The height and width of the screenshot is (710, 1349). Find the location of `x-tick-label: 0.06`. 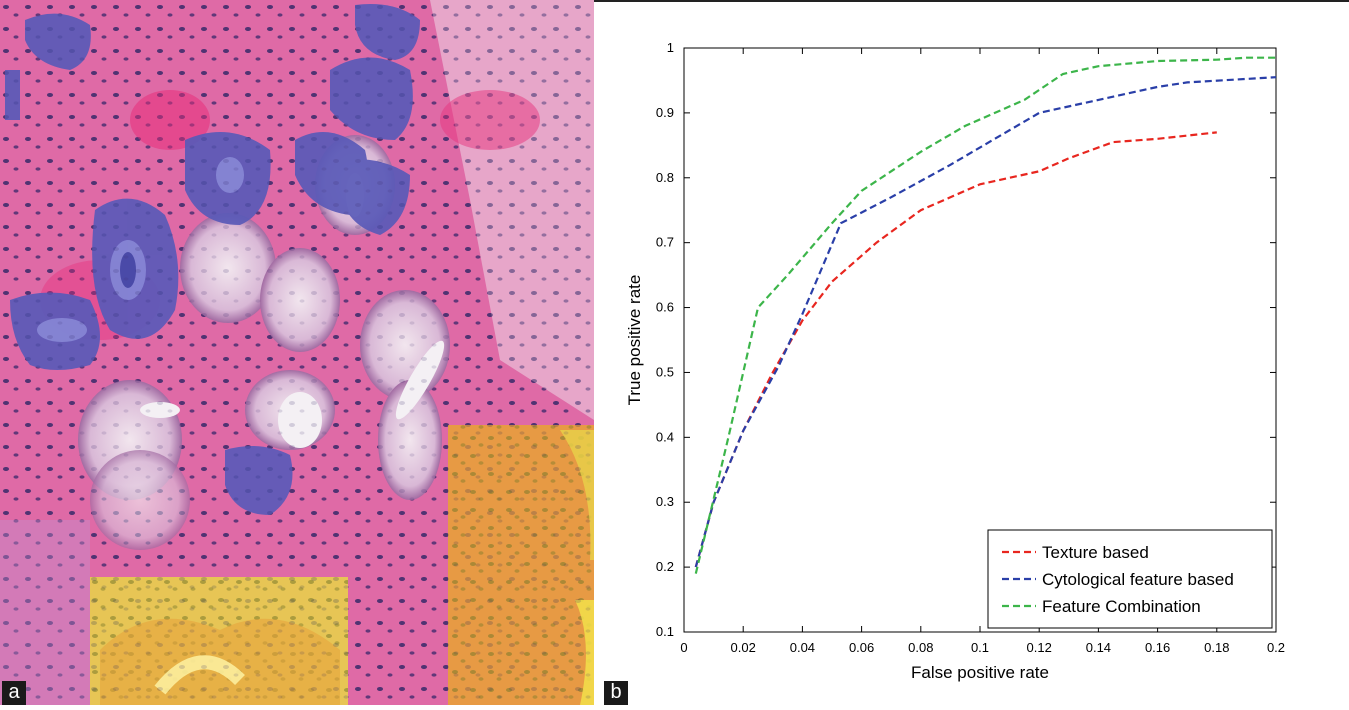

x-tick-label: 0.06 is located at coordinates (861, 647).